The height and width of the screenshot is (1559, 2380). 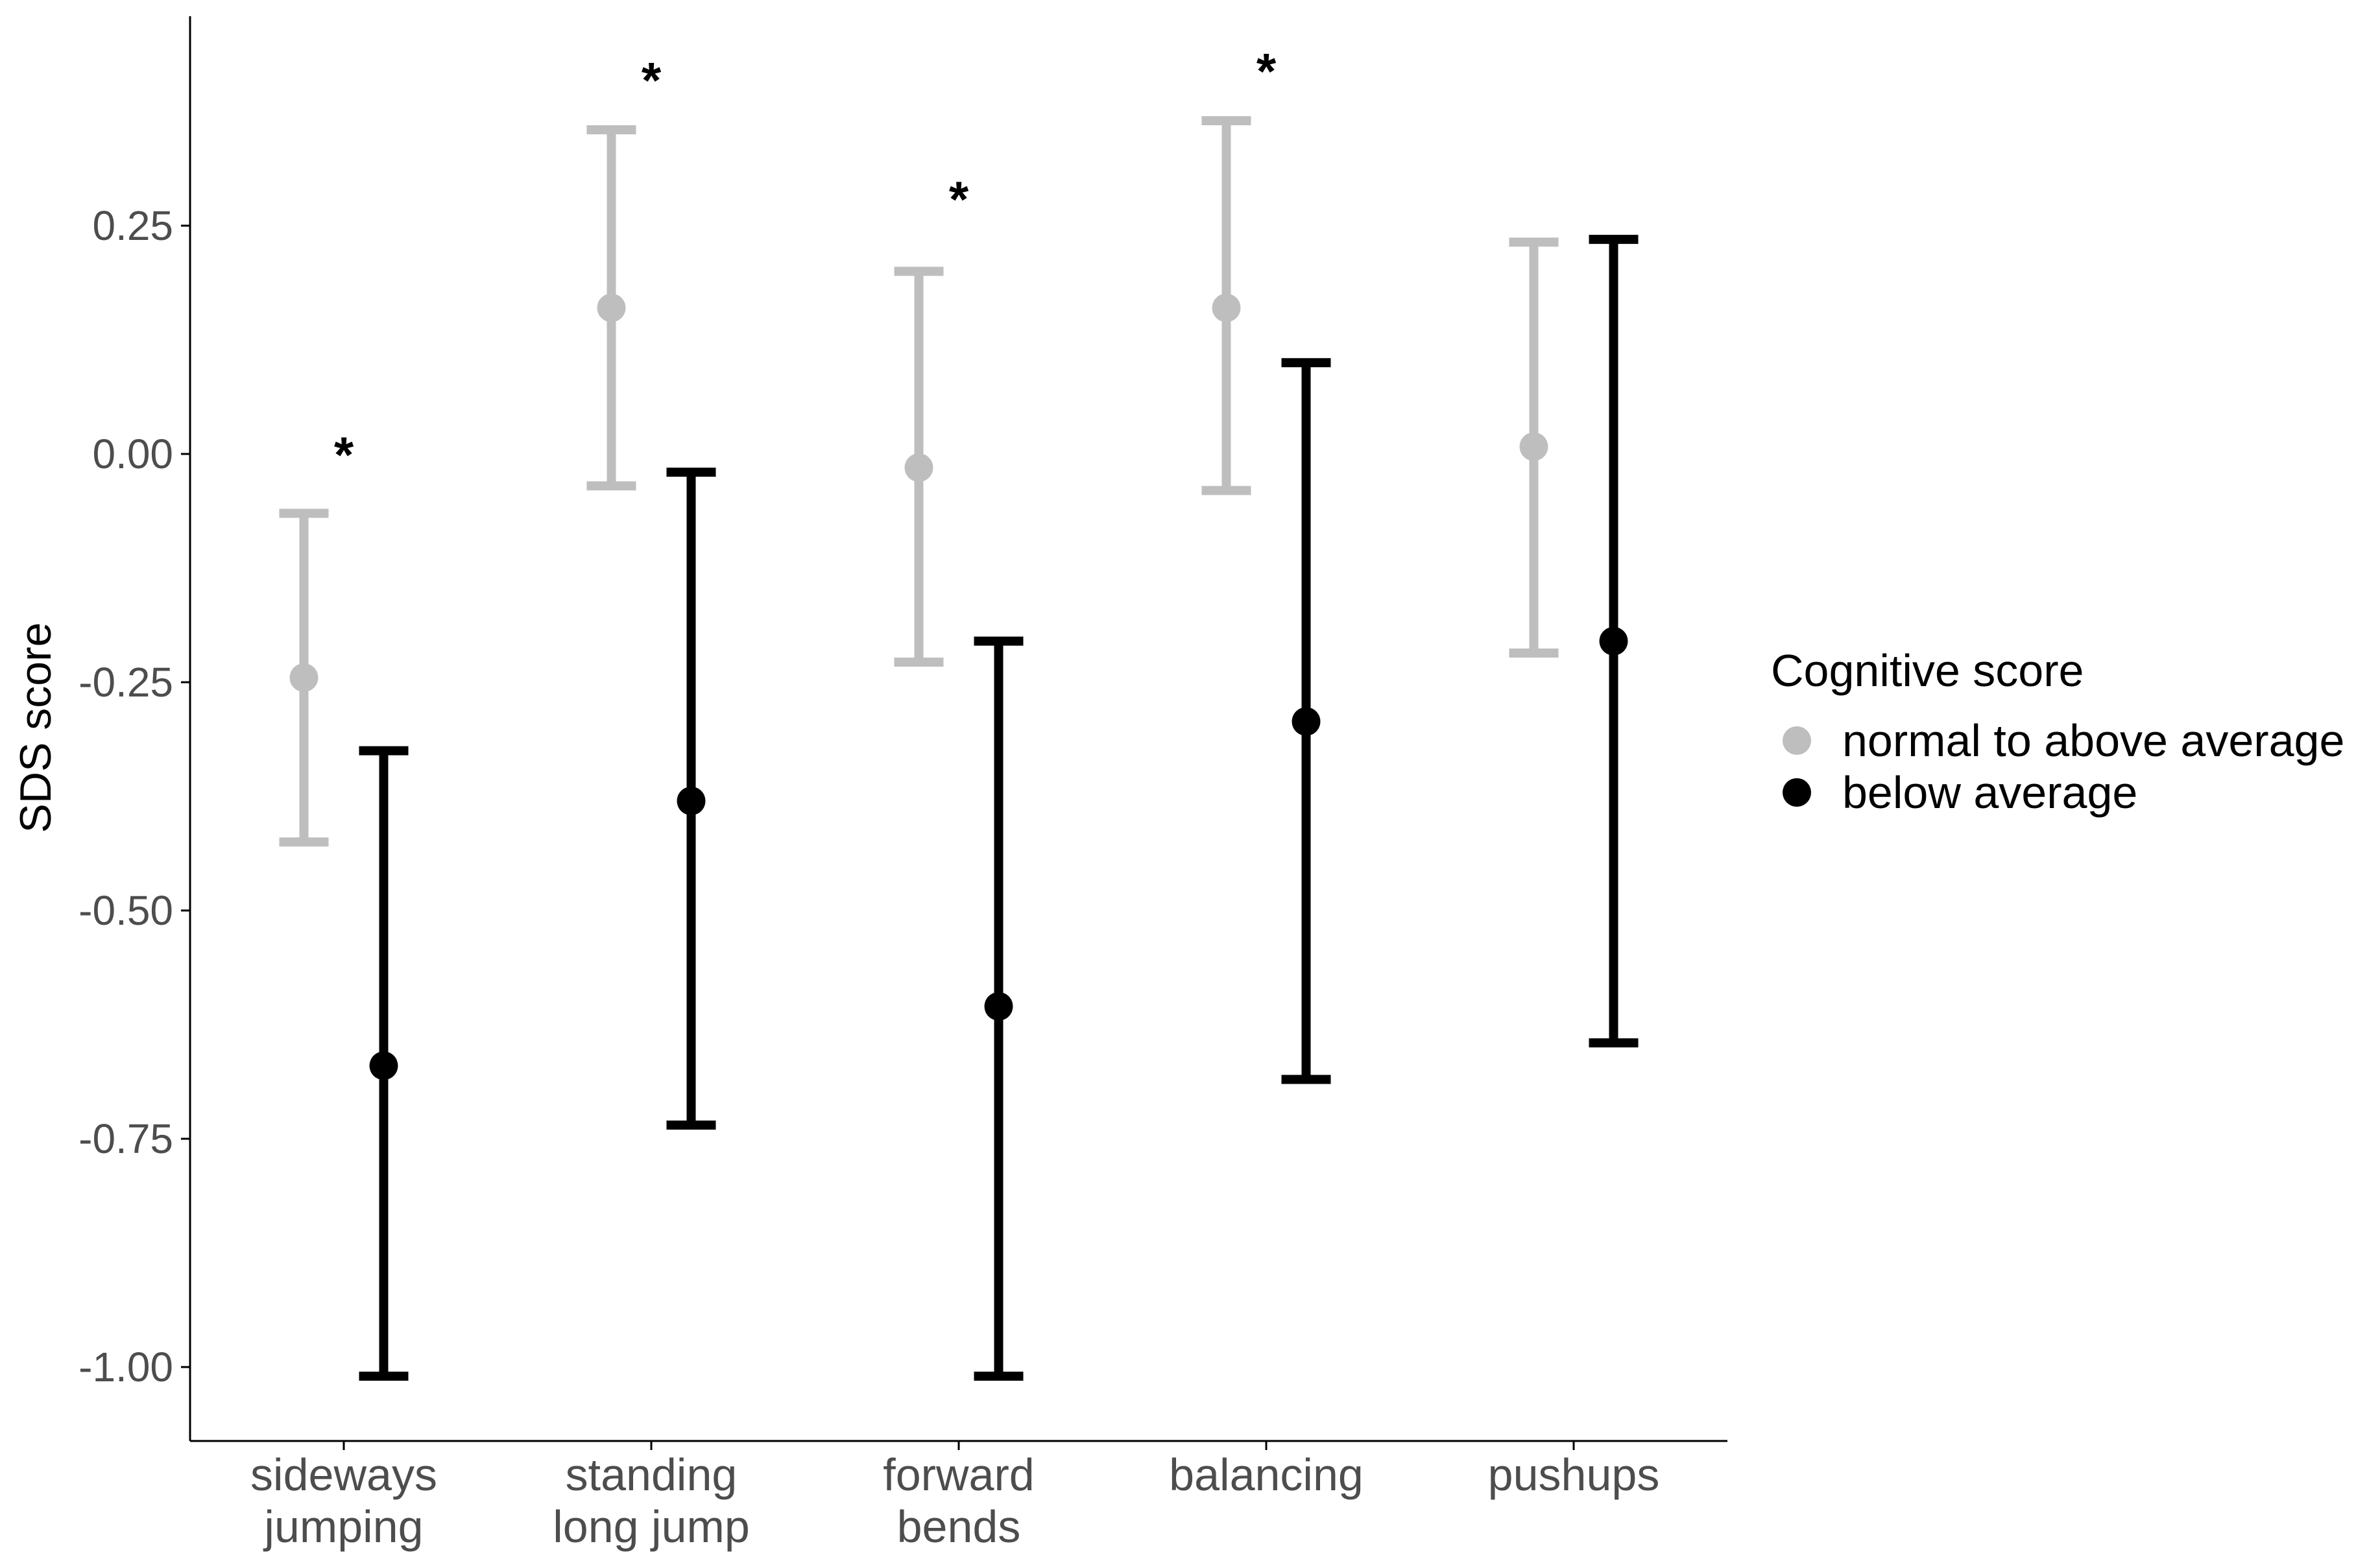 What do you see at coordinates (1574, 1474) in the screenshot?
I see `x-tick-label: pushups` at bounding box center [1574, 1474].